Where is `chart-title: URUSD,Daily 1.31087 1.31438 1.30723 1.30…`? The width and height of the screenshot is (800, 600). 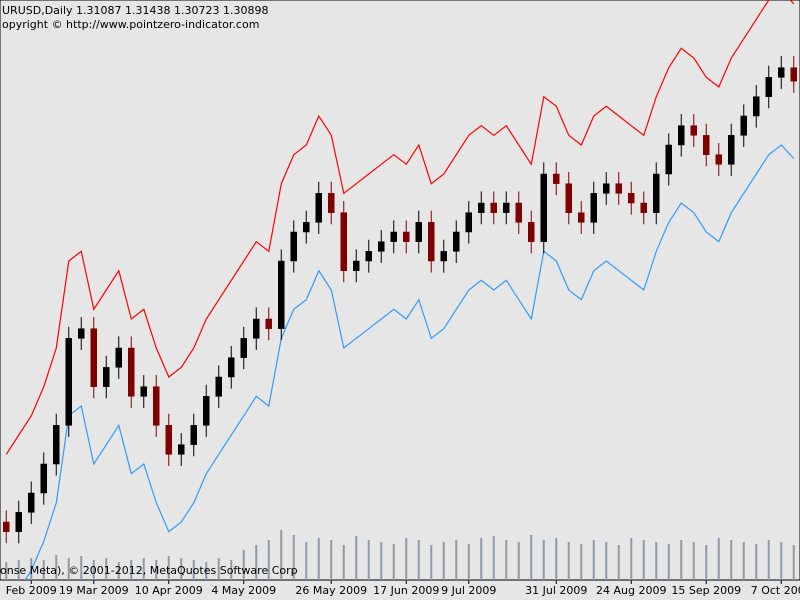
chart-title: URUSD,Daily 1.31087 1.31438 1.30723 1.30… is located at coordinates (135, 10).